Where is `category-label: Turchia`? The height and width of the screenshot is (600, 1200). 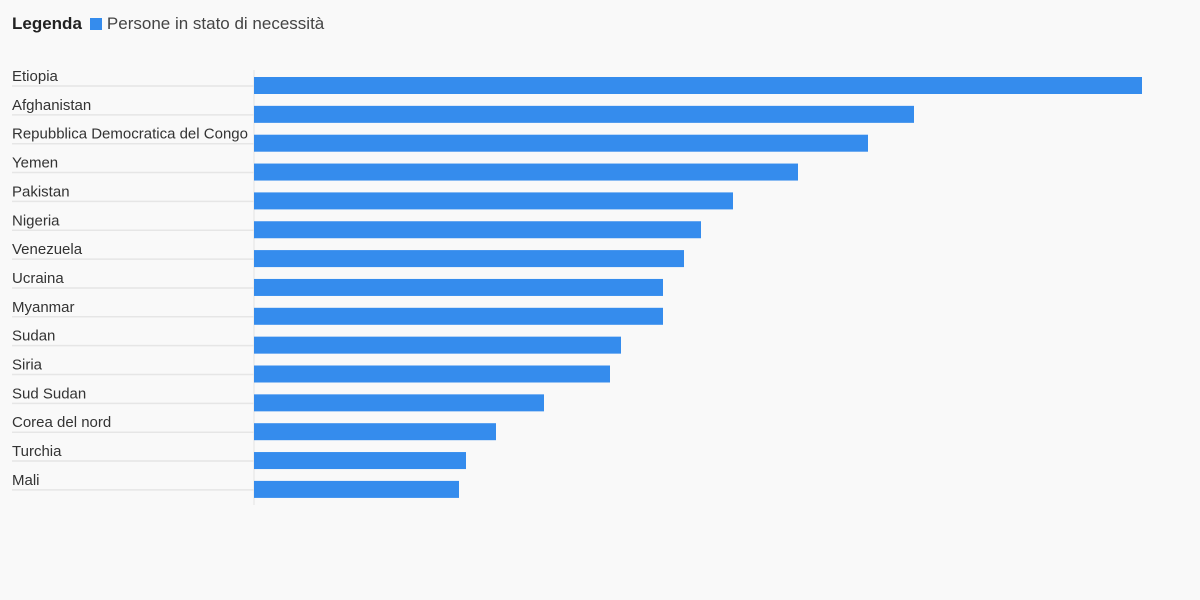
category-label: Turchia is located at coordinates (37, 451).